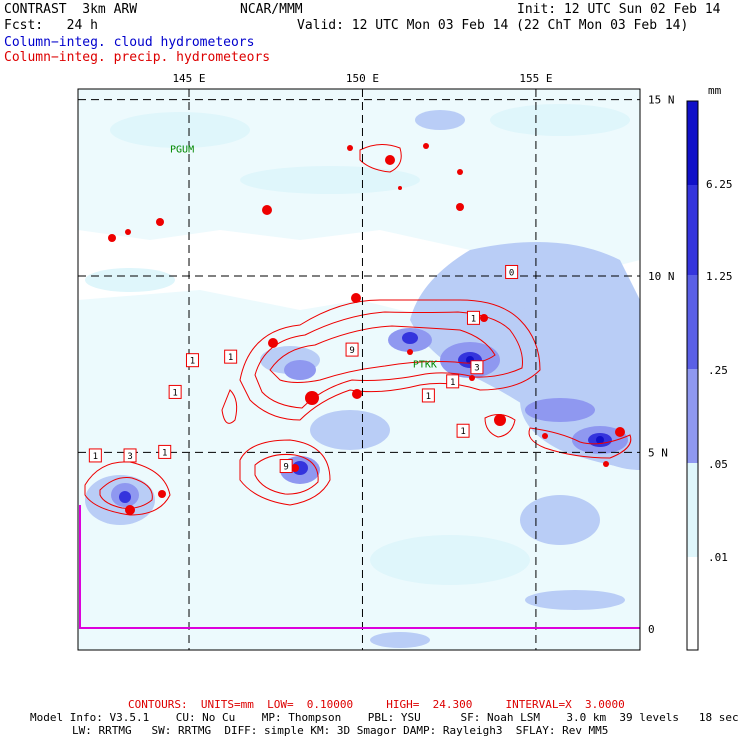  What do you see at coordinates (129, 42) in the screenshot?
I see `field-cloud-label: Column−integ. cloud hydrometeors` at bounding box center [129, 42].